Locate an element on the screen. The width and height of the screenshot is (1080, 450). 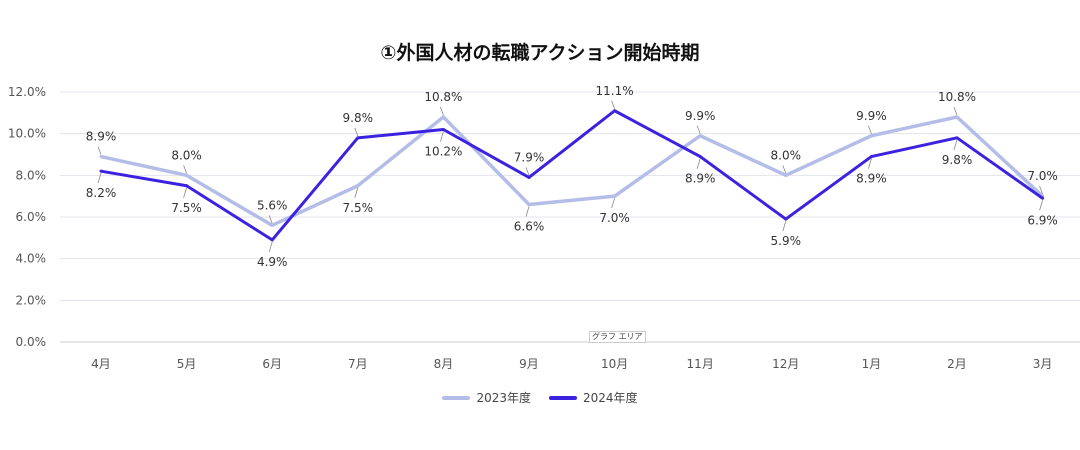
legend-label-2023: 2023年度 is located at coordinates (503, 398).